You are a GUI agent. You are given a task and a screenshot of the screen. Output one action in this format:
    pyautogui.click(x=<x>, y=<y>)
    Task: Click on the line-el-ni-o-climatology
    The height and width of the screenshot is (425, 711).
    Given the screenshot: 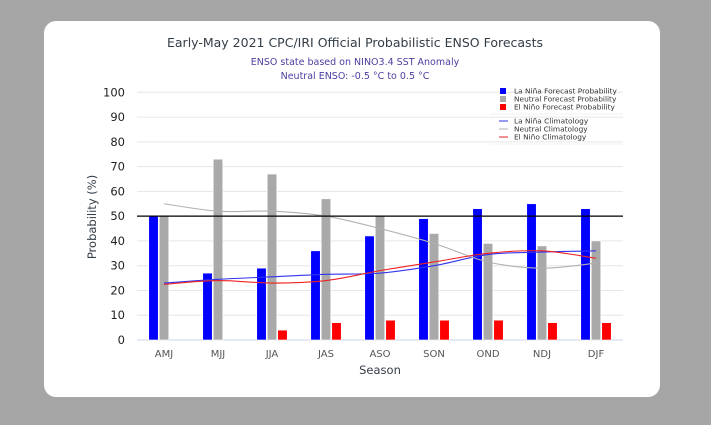 What is the action you would take?
    pyautogui.click(x=380, y=267)
    